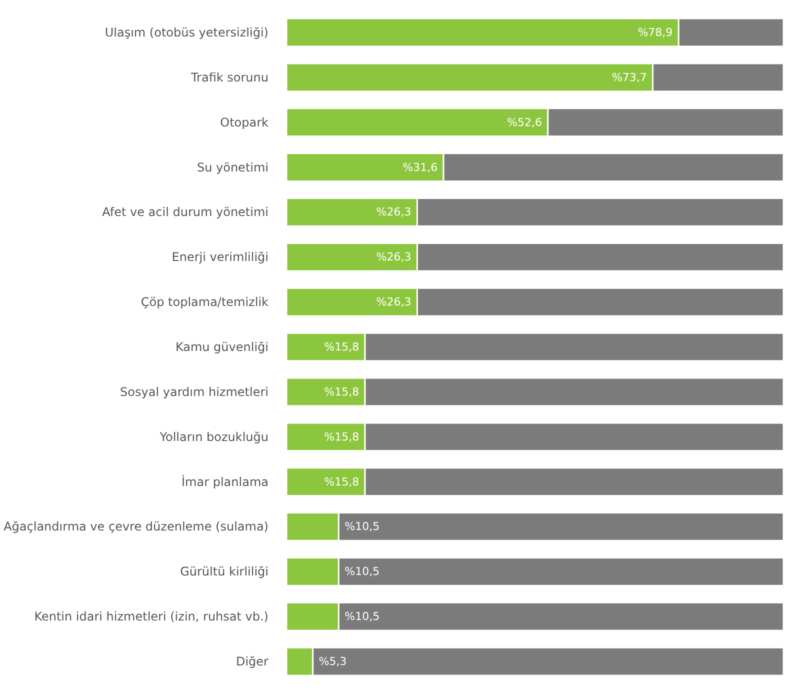 The height and width of the screenshot is (693, 785). I want to click on y-tick-label: Kentin idari hizmetleri (izin, ruhsat vb.), so click(151, 617).